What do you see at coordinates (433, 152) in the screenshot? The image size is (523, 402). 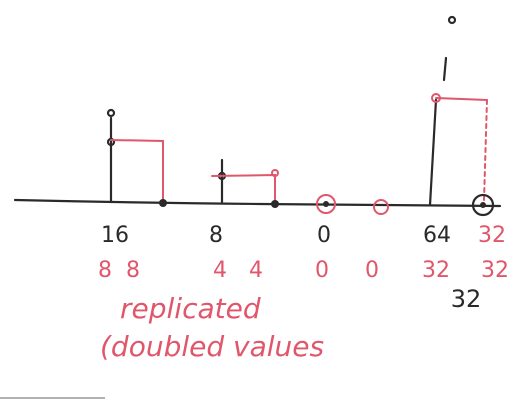 I see `stem` at bounding box center [433, 152].